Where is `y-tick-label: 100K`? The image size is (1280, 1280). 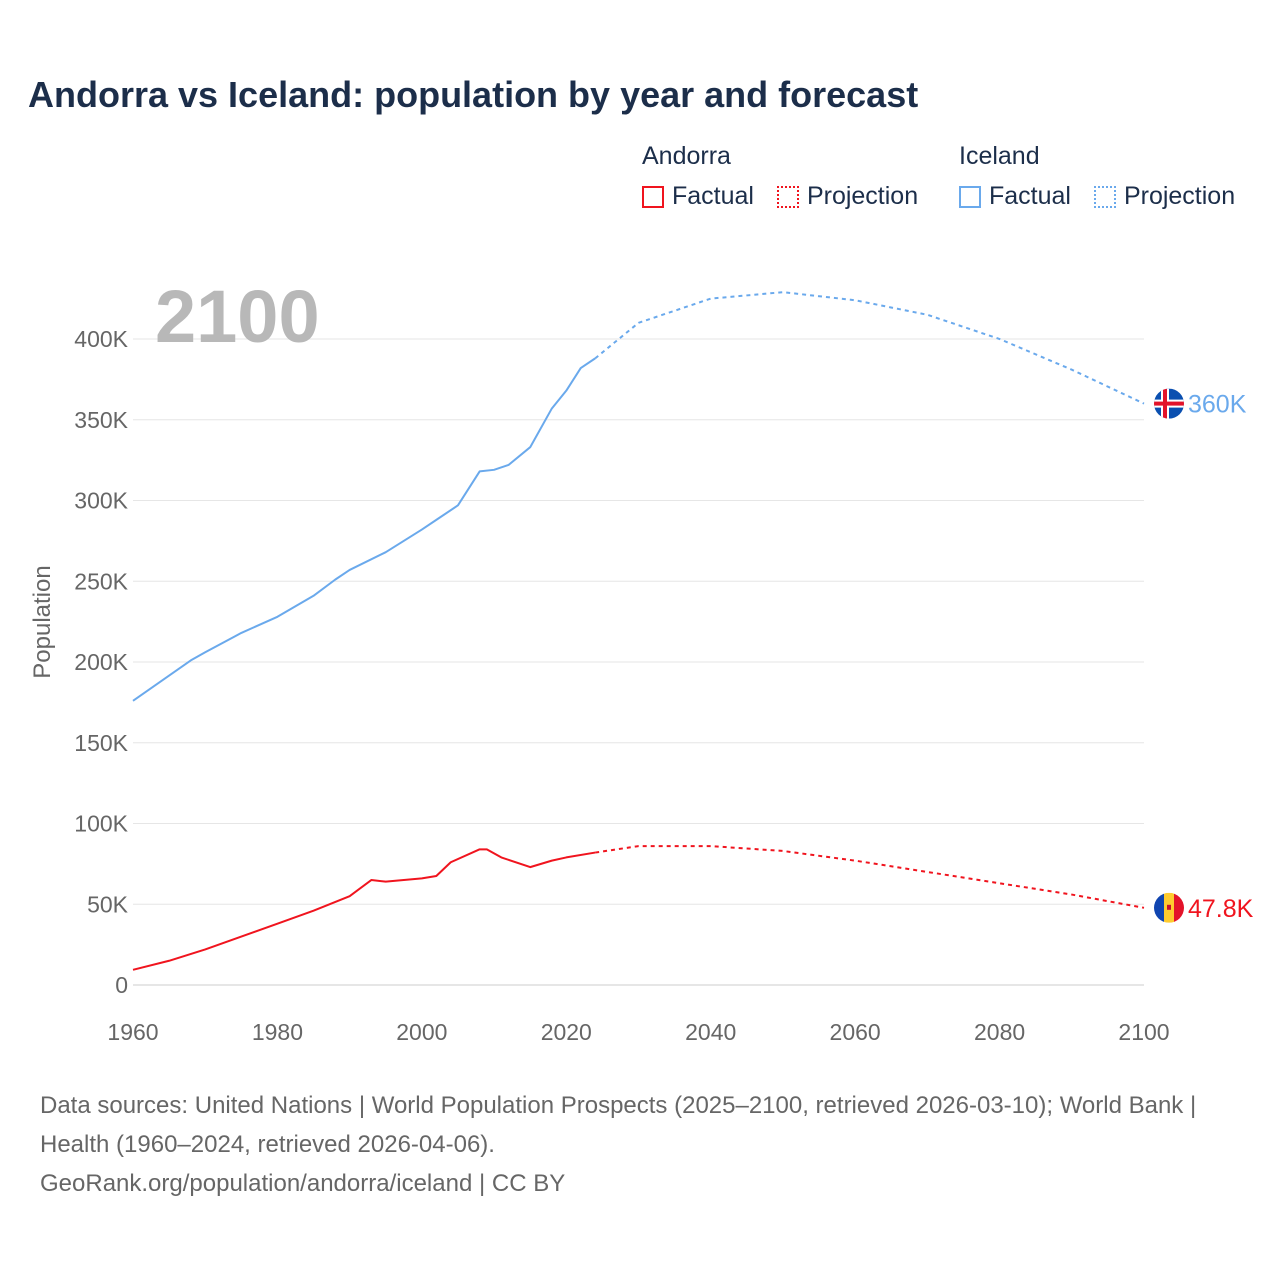 y-tick-label: 100K is located at coordinates (101, 824).